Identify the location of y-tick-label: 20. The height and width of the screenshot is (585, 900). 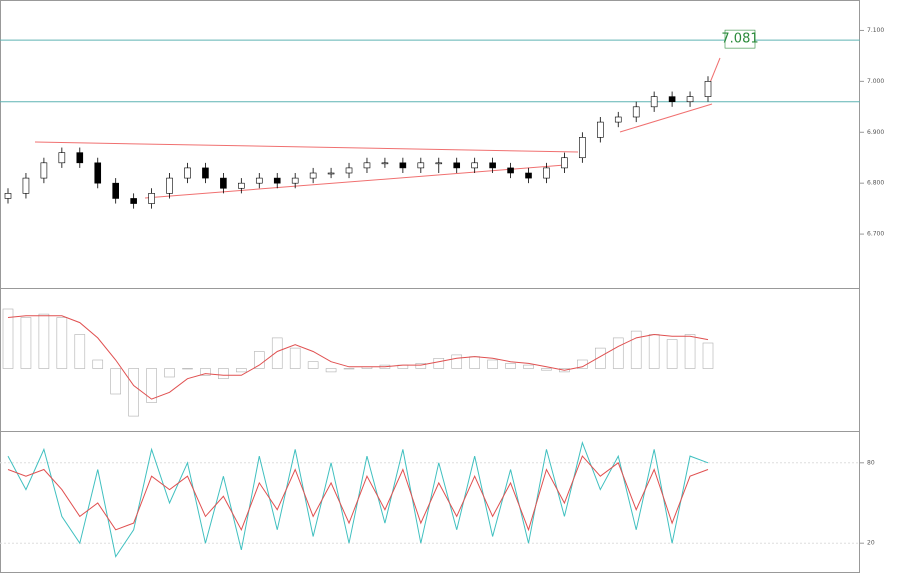
(871, 543).